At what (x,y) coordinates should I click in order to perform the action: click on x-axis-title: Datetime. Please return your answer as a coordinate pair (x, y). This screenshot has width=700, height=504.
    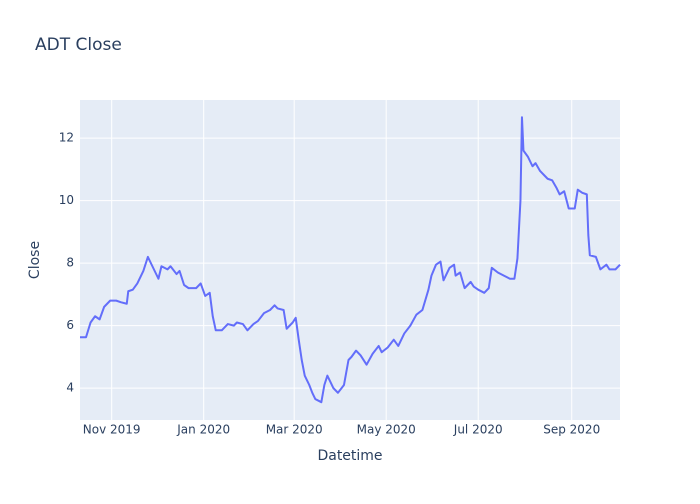
    Looking at the image, I should click on (349, 456).